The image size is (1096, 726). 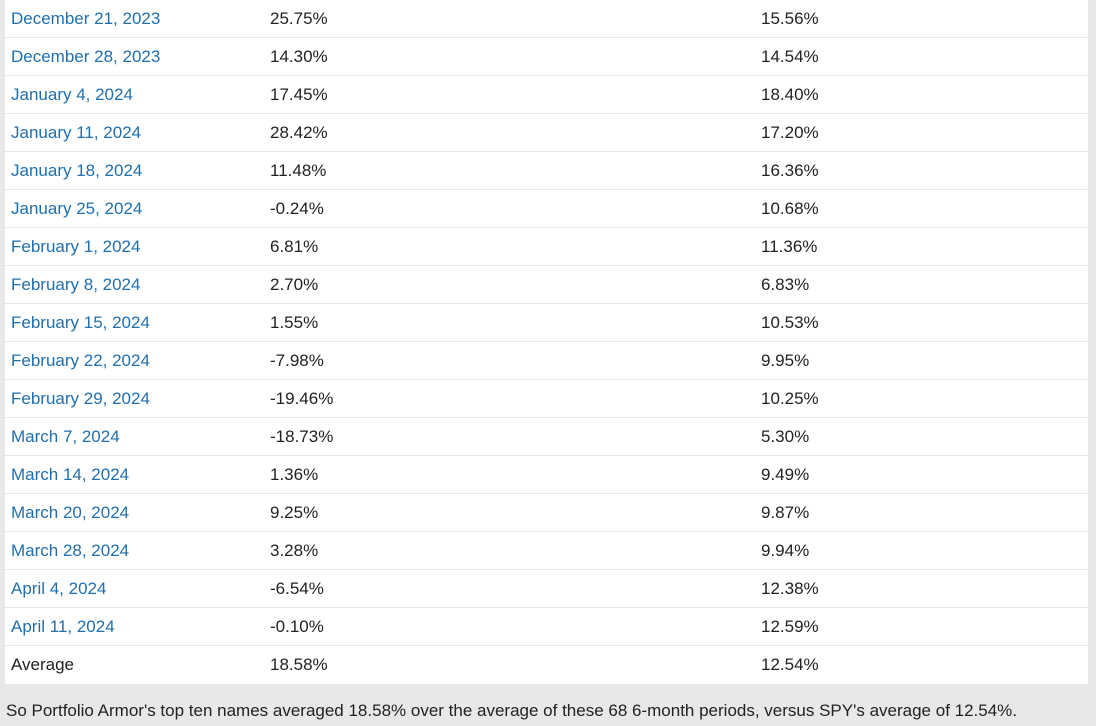 What do you see at coordinates (80, 398) in the screenshot?
I see `date-link: February 29, 2024` at bounding box center [80, 398].